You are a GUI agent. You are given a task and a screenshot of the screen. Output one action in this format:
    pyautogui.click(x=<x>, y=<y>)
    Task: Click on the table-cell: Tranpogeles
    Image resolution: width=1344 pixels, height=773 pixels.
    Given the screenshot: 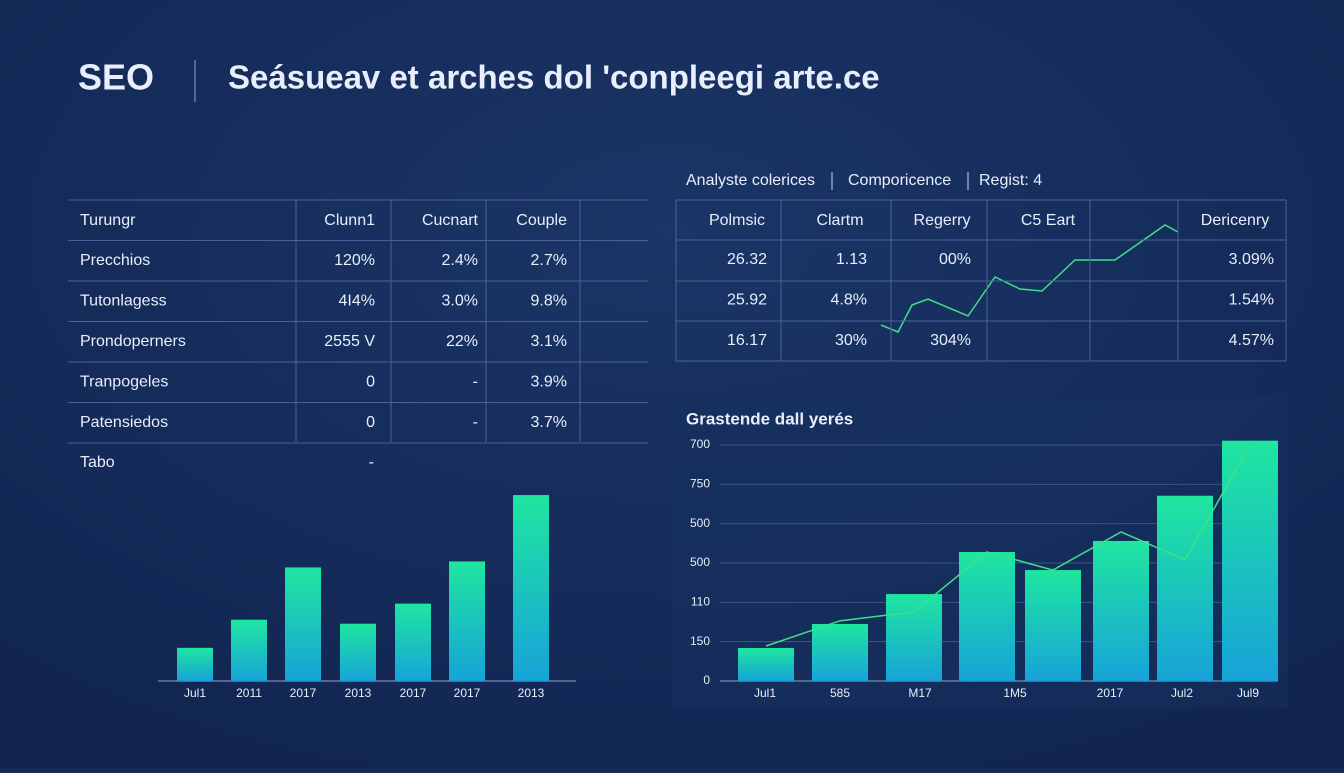 What is the action you would take?
    pyautogui.click(x=124, y=382)
    